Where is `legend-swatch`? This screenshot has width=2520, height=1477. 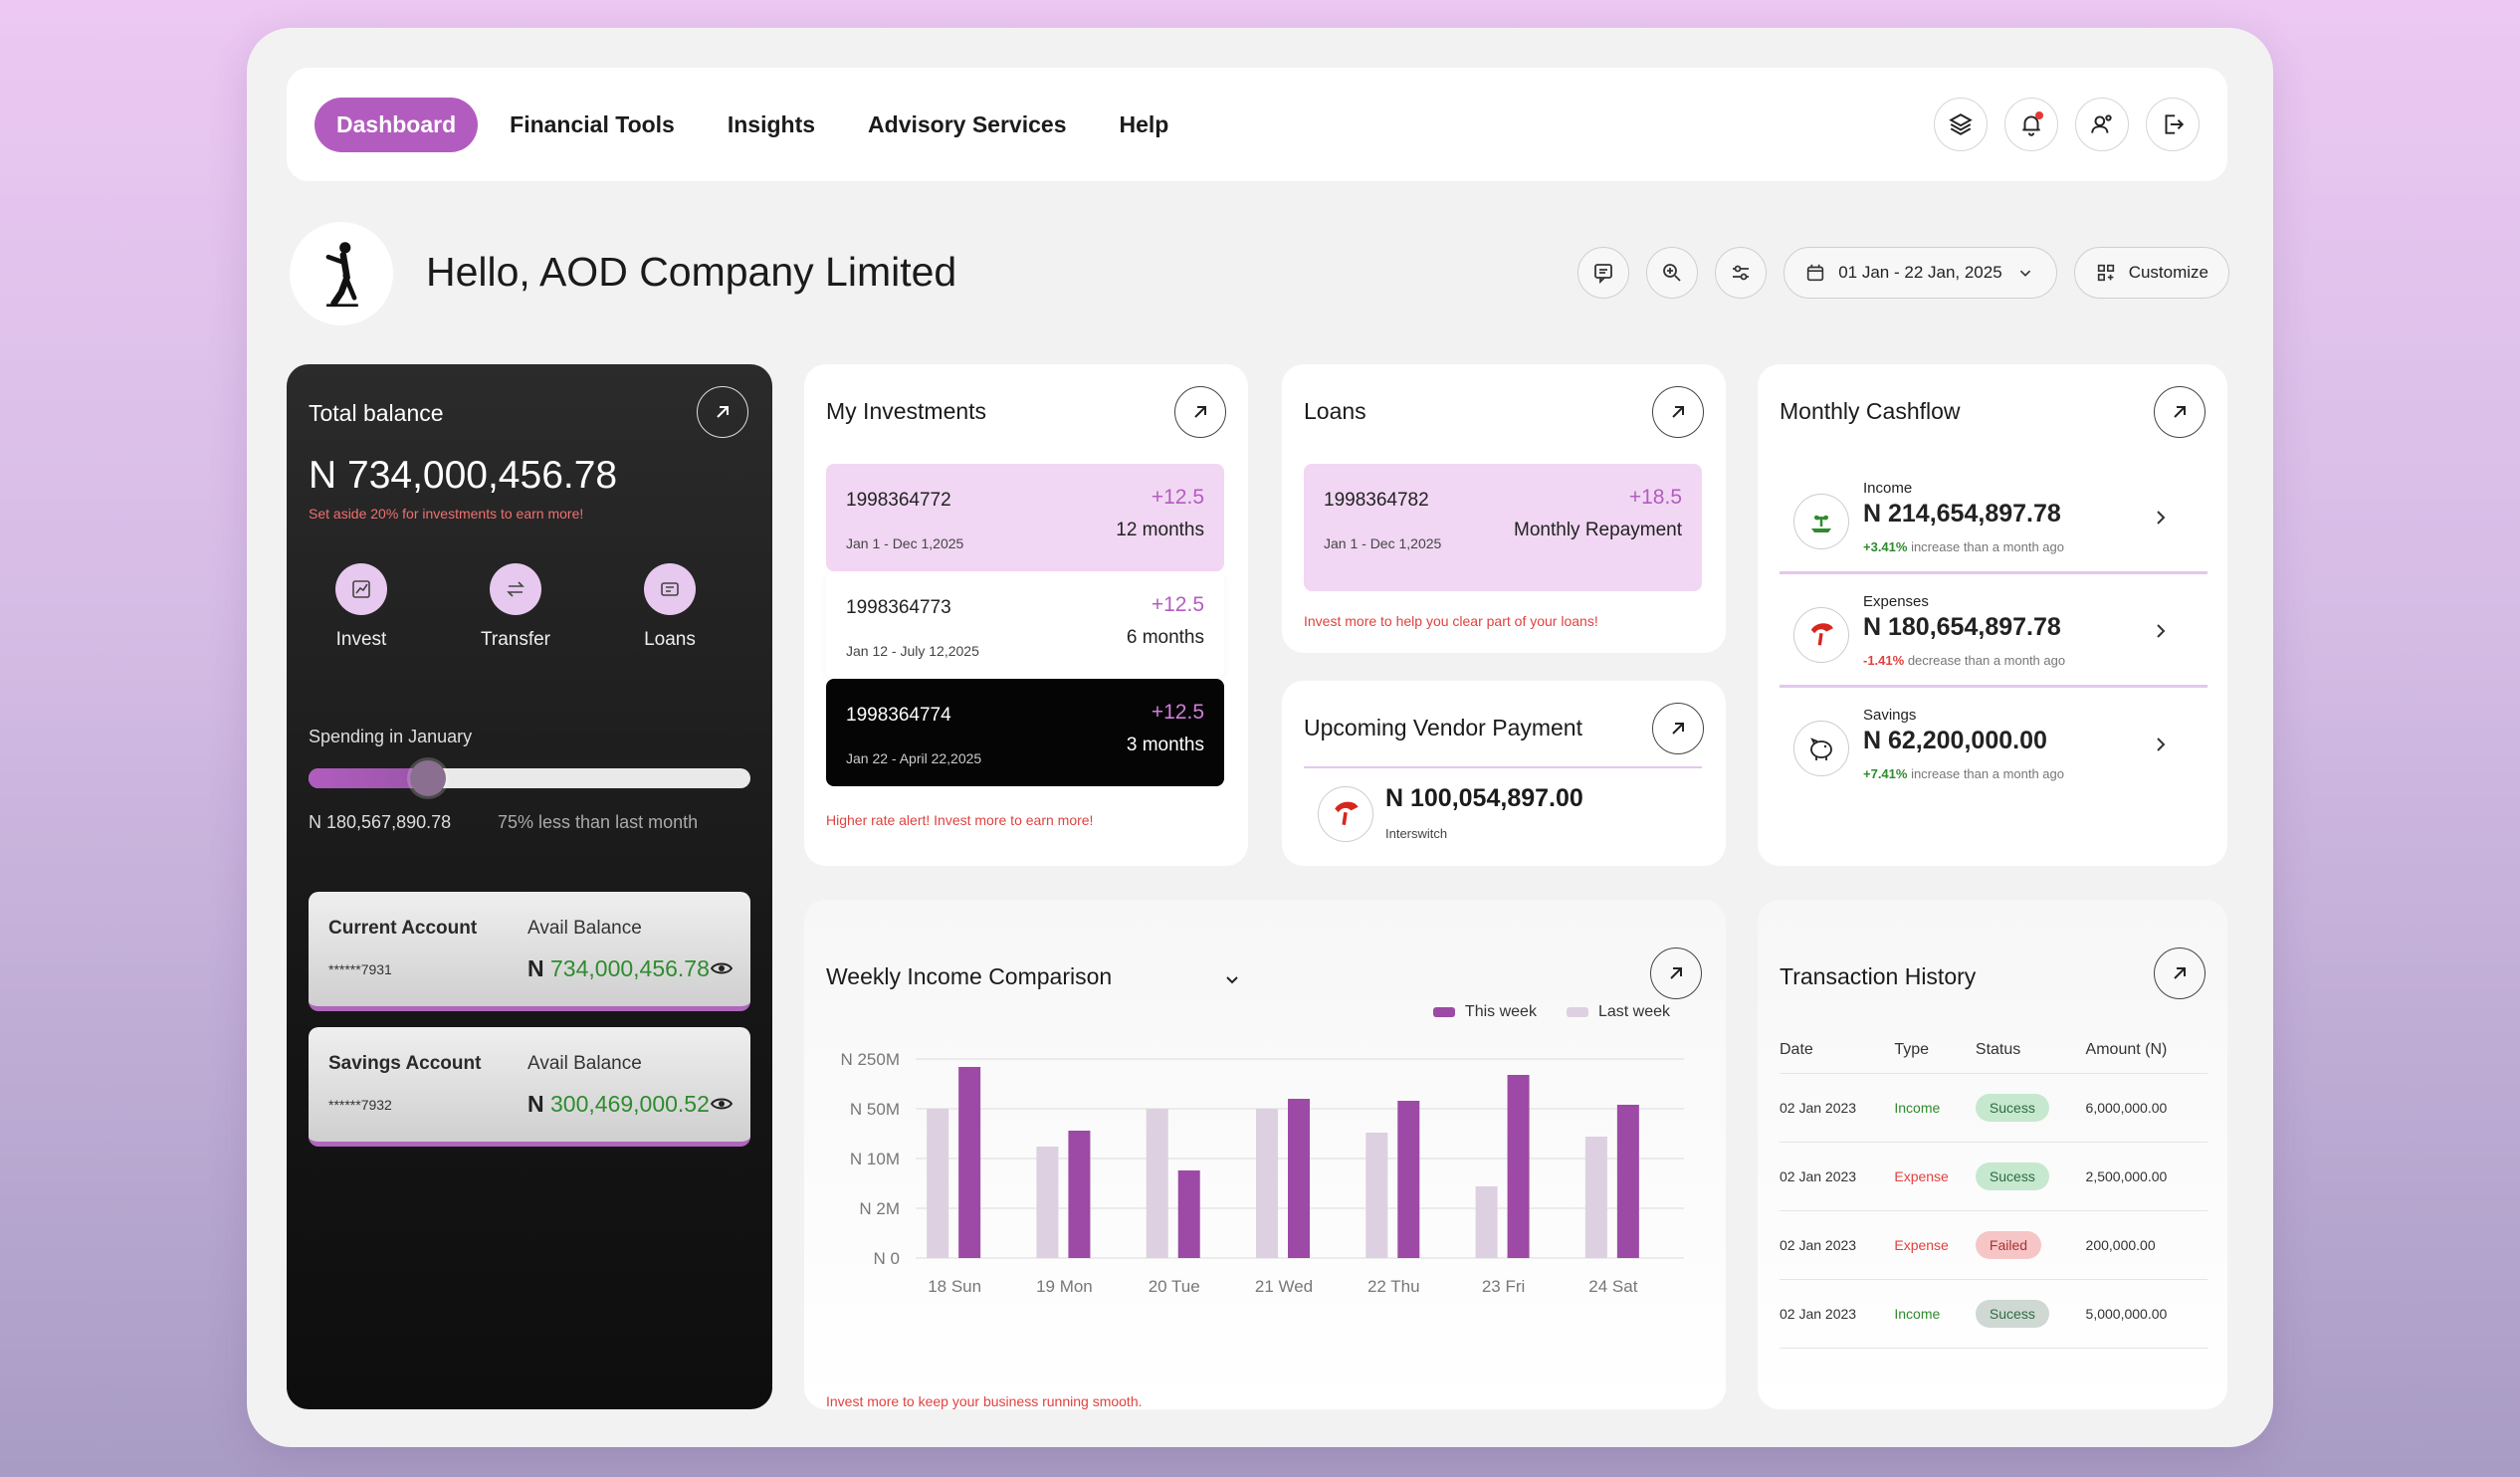 legend-swatch is located at coordinates (1443, 1011).